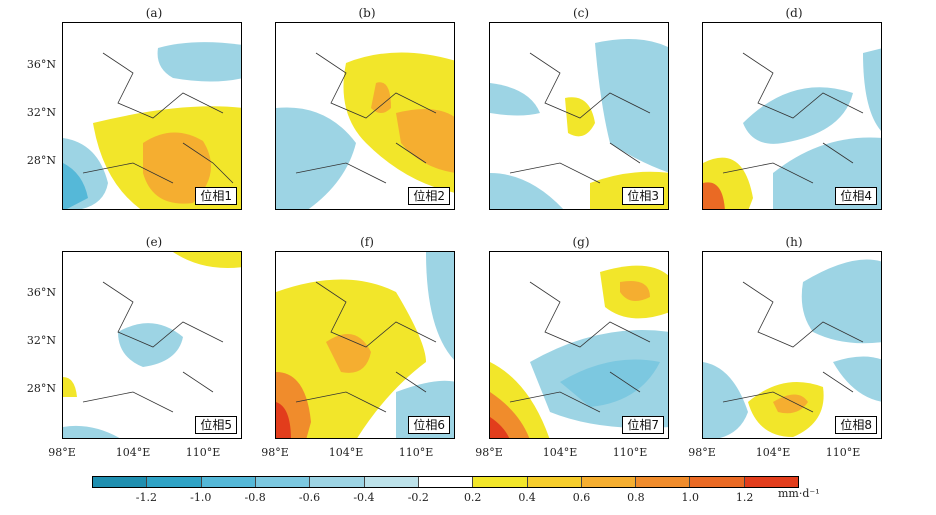  Describe the element at coordinates (41, 388) in the screenshot. I see `lat-label-28-row2: 28°N` at that location.